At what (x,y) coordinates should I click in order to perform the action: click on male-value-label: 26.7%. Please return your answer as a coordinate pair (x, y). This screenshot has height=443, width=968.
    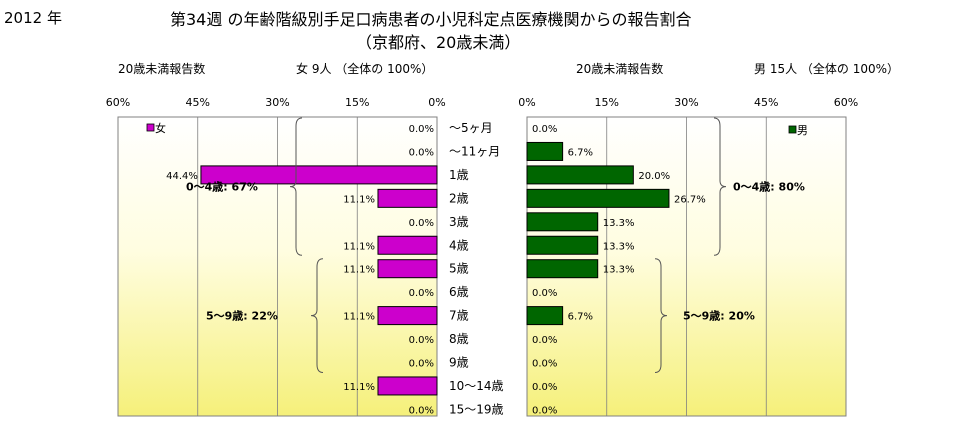
    Looking at the image, I should click on (690, 199).